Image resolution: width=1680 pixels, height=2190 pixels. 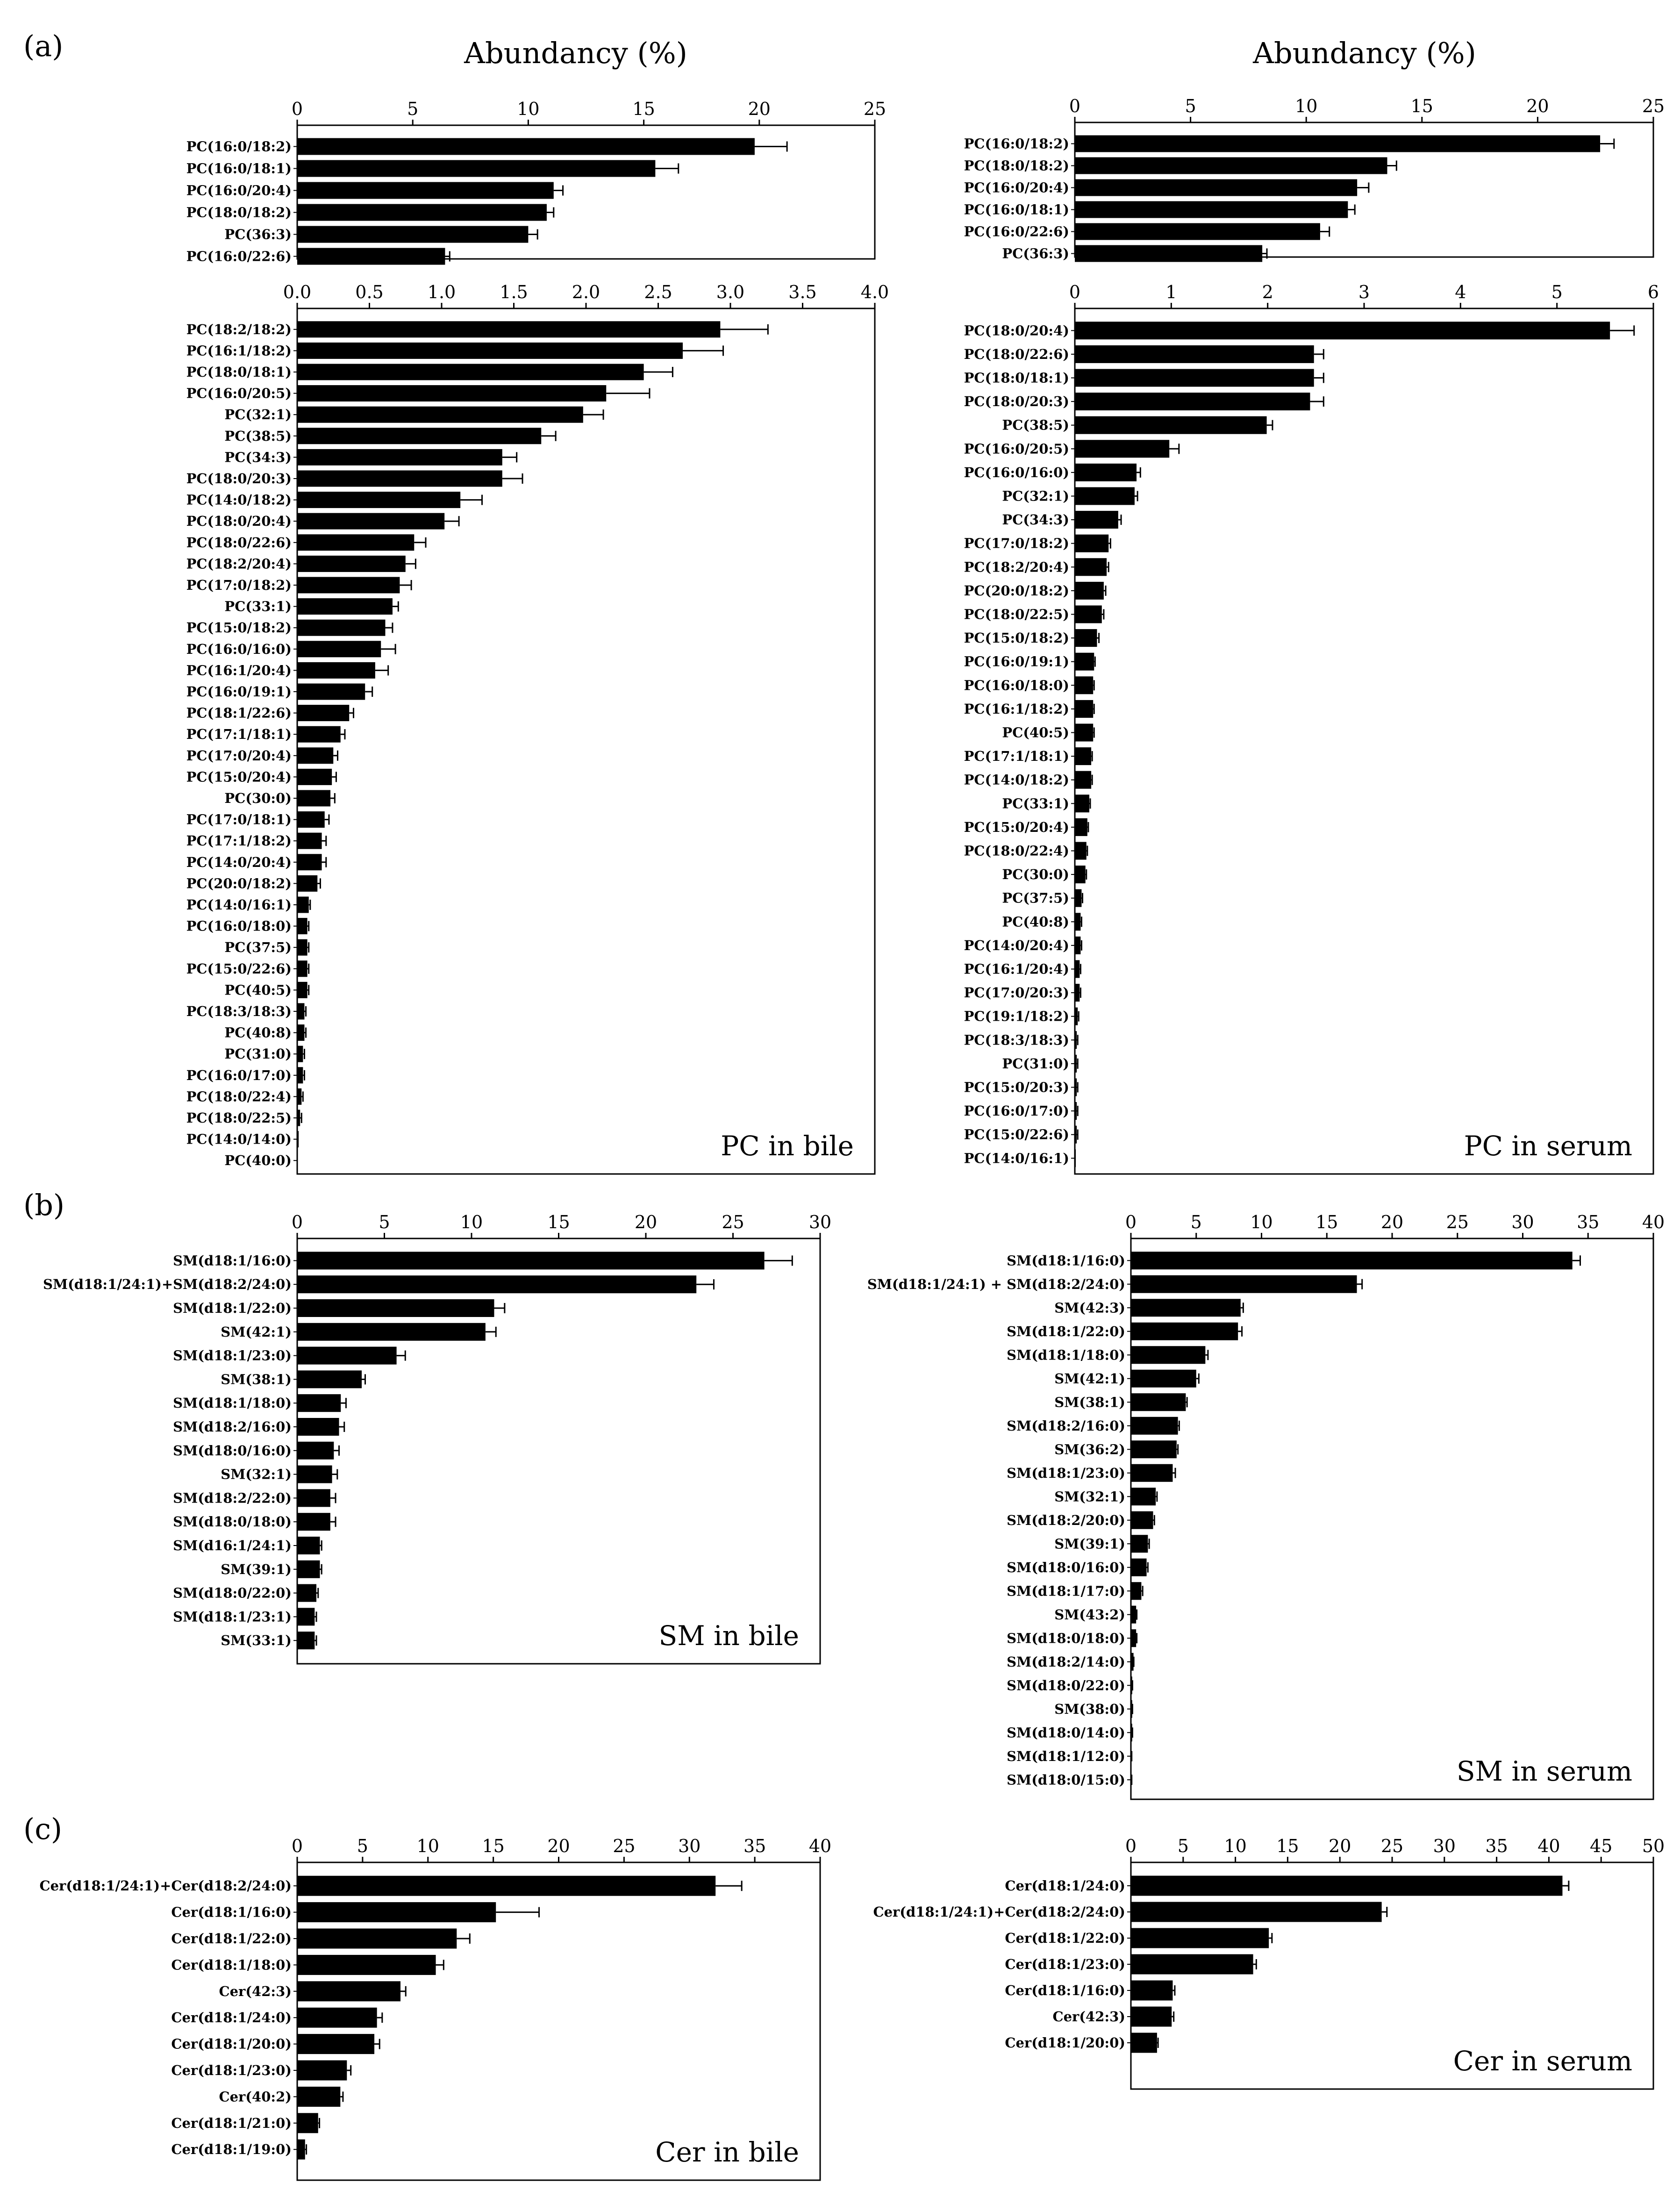 What do you see at coordinates (1016, 685) in the screenshot?
I see `category-label: PC(16:0/18:0)` at bounding box center [1016, 685].